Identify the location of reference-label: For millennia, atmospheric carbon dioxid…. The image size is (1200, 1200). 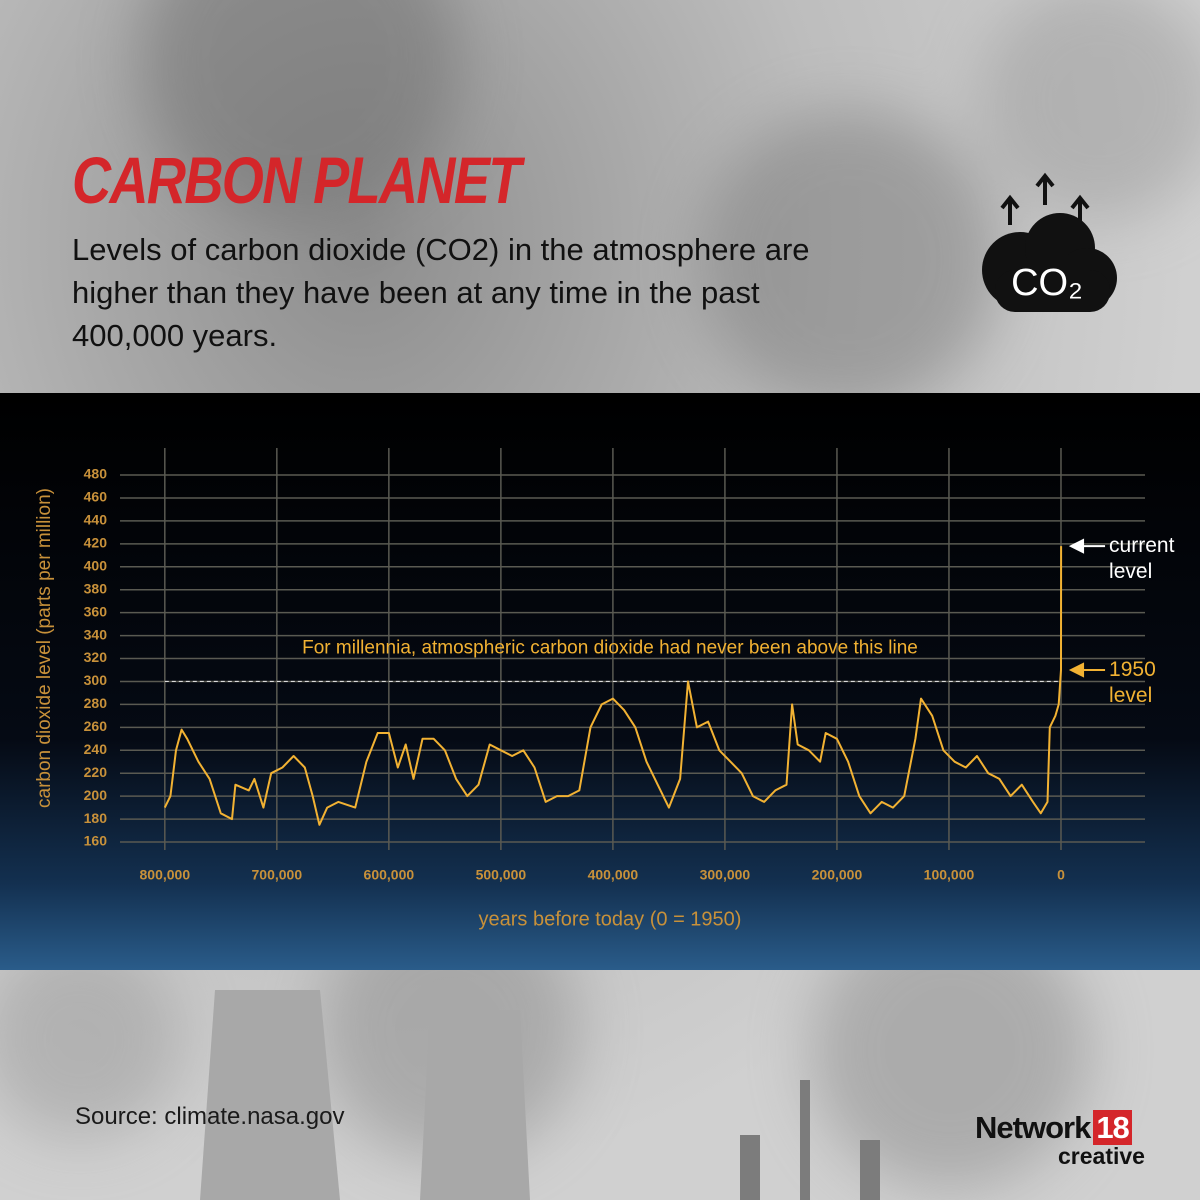
(610, 647).